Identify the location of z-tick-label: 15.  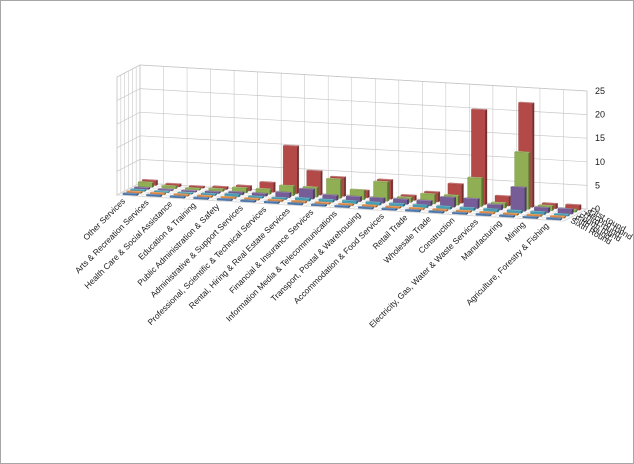
(600, 138).